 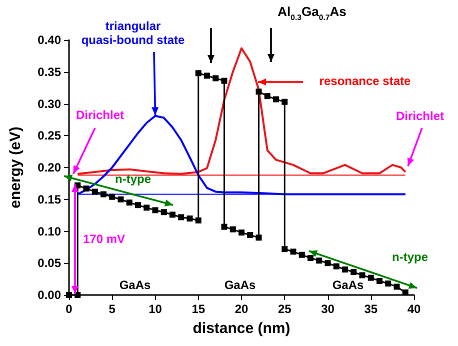 What do you see at coordinates (365, 81) in the screenshot?
I see `annotation: resonance state` at bounding box center [365, 81].